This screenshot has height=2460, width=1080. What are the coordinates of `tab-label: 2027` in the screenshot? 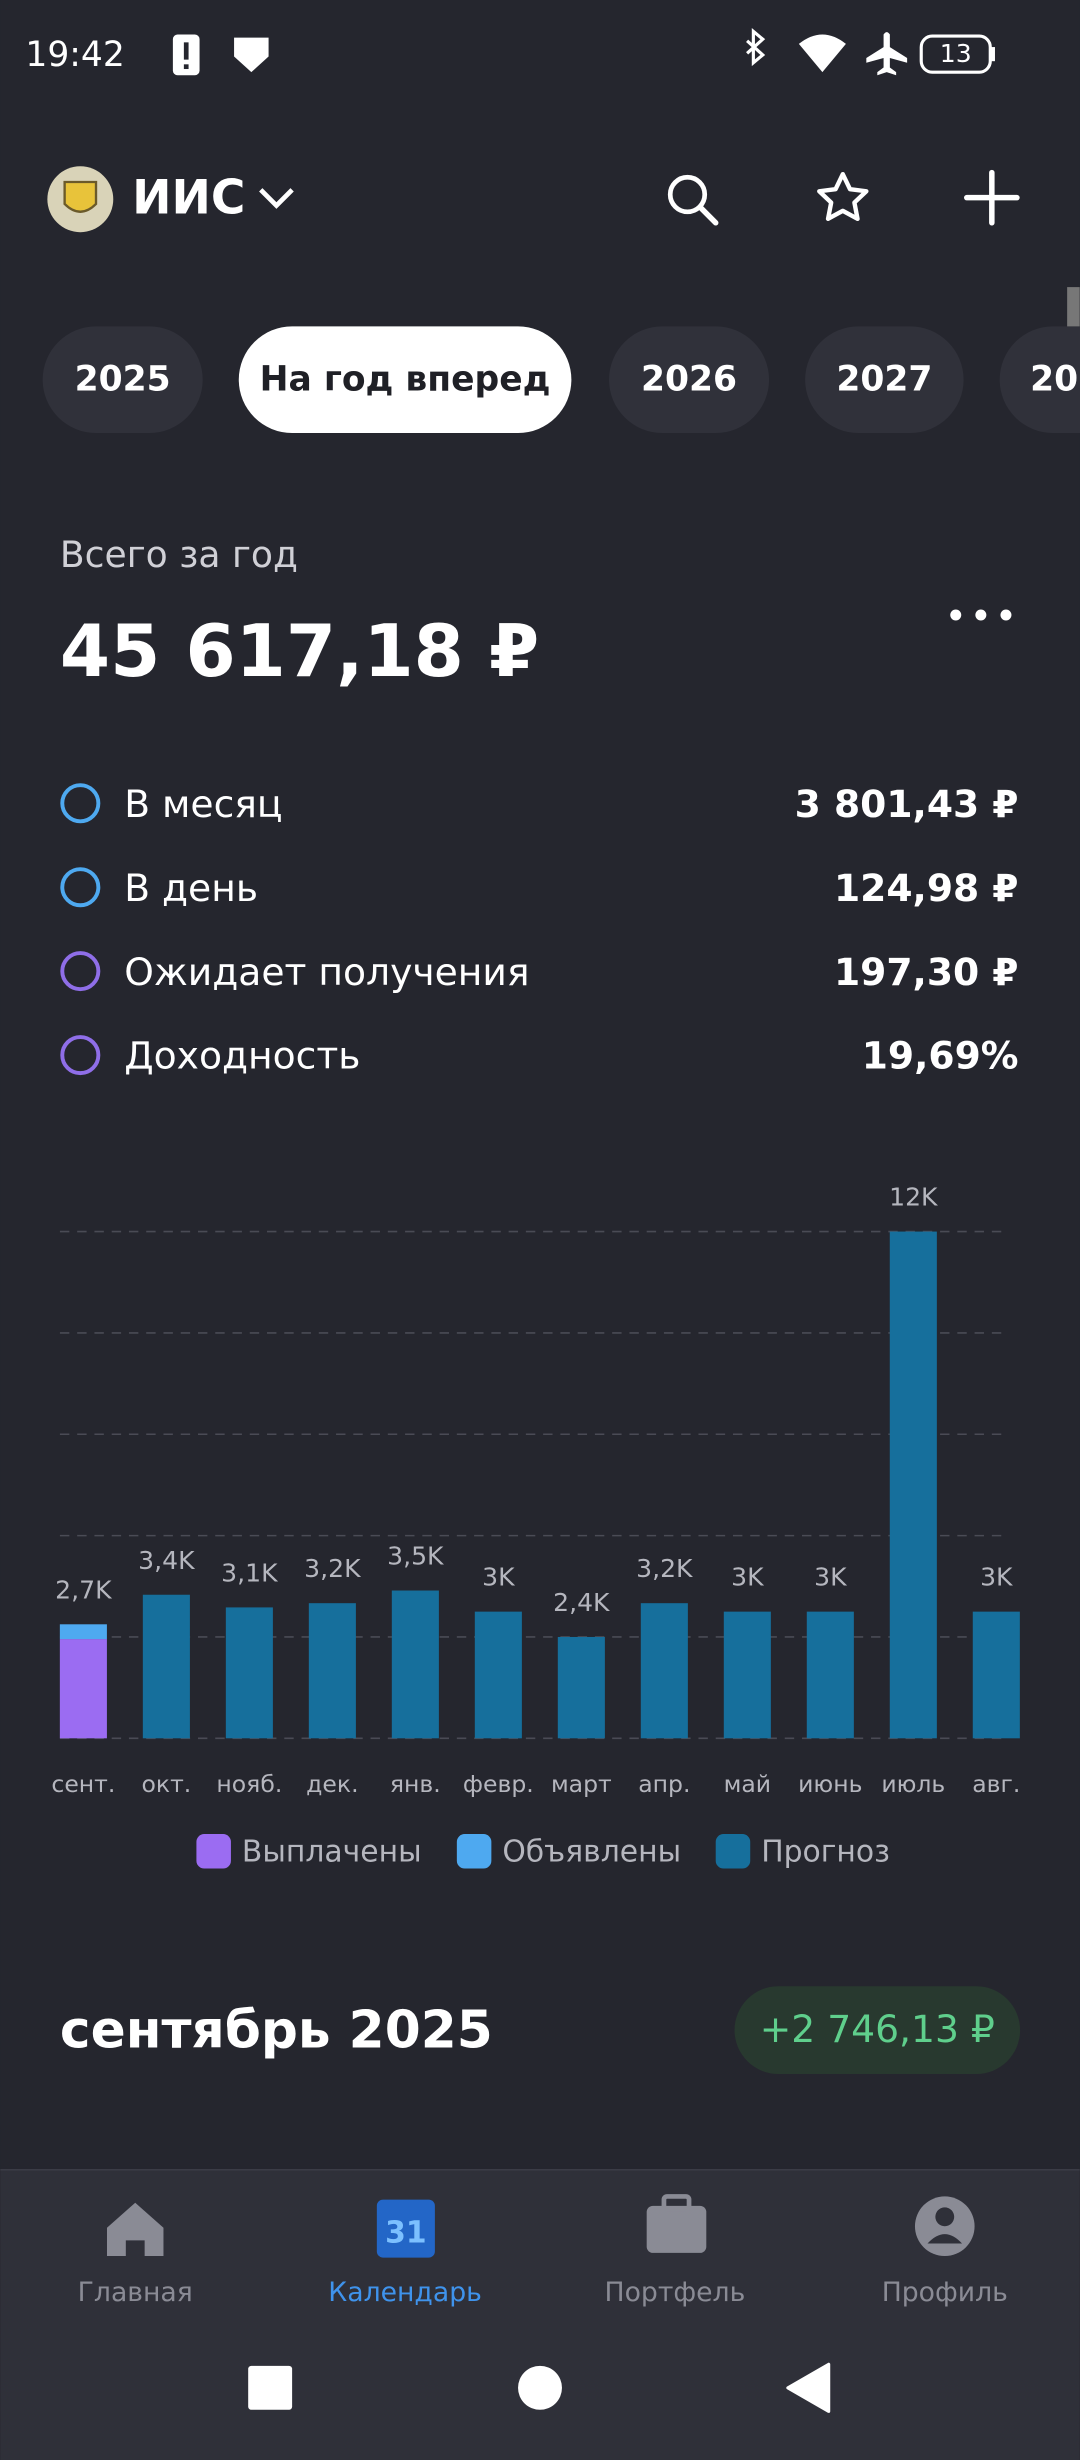 It's located at (884, 380).